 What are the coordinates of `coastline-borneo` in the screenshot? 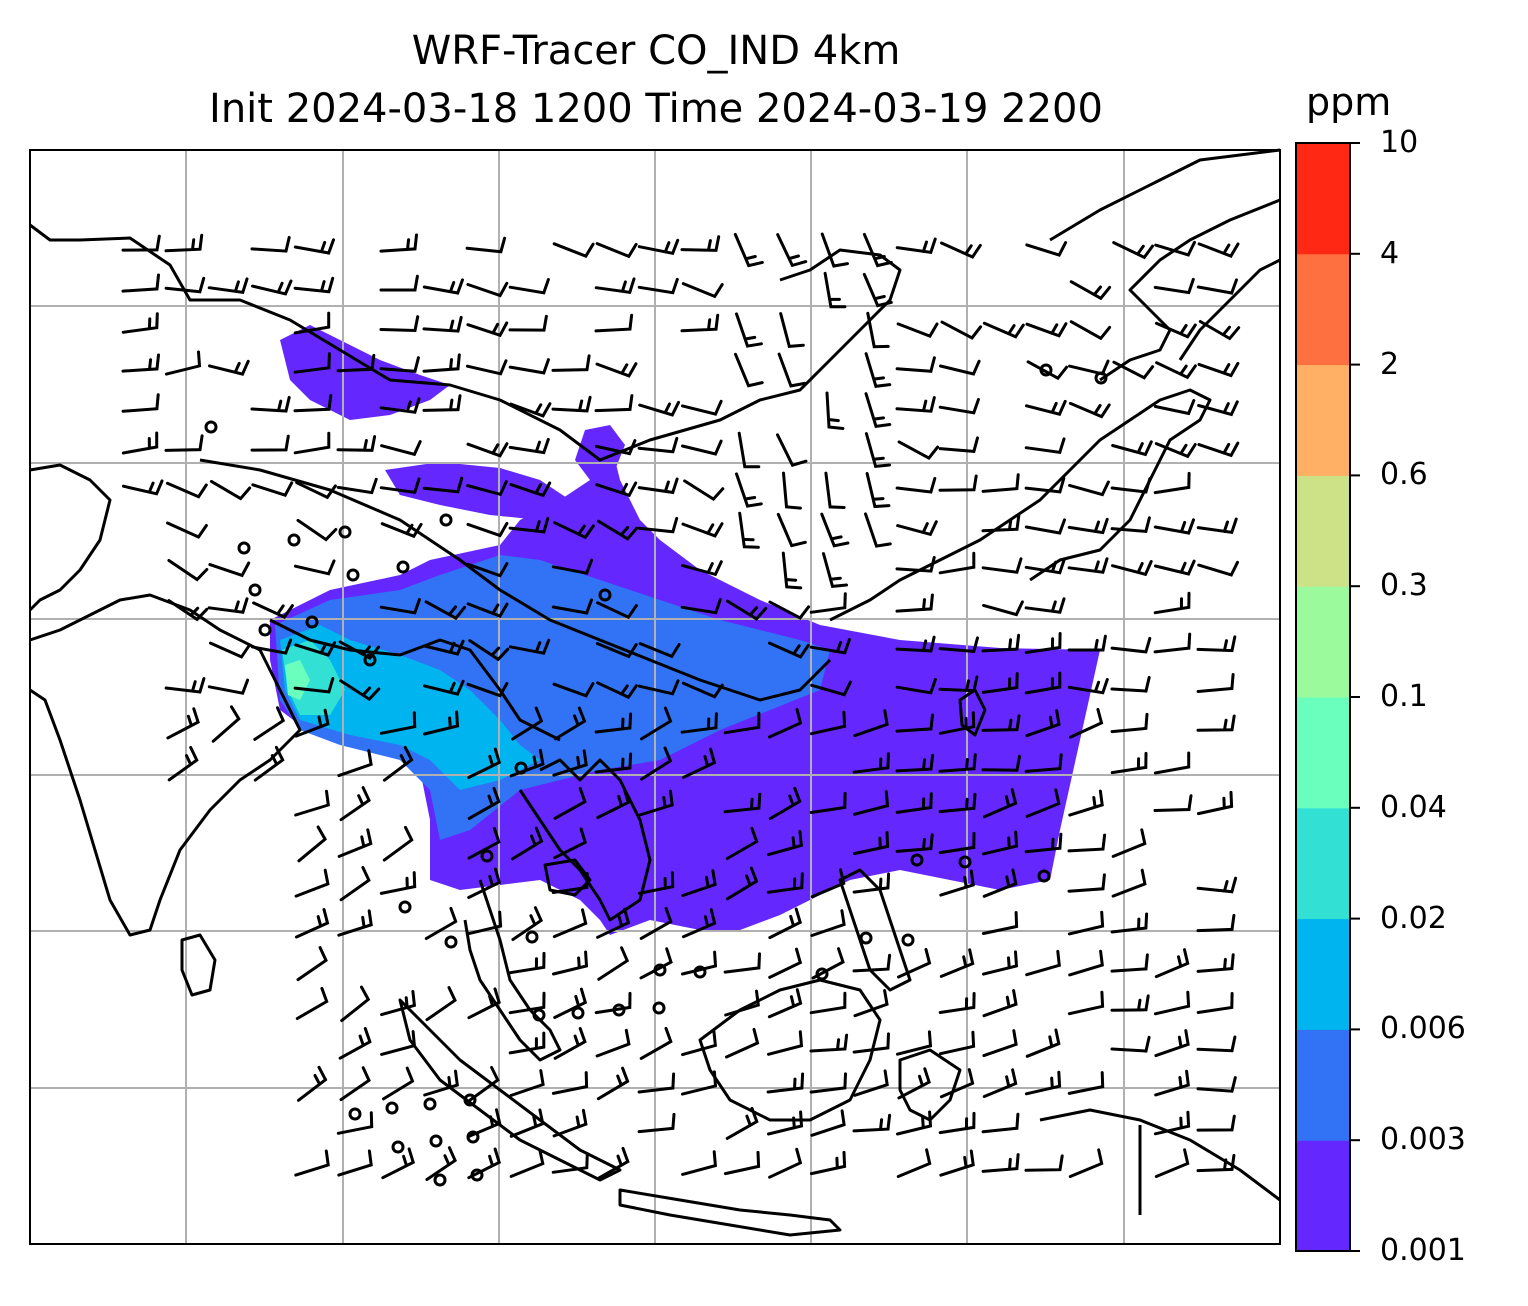 It's located at (790, 1050).